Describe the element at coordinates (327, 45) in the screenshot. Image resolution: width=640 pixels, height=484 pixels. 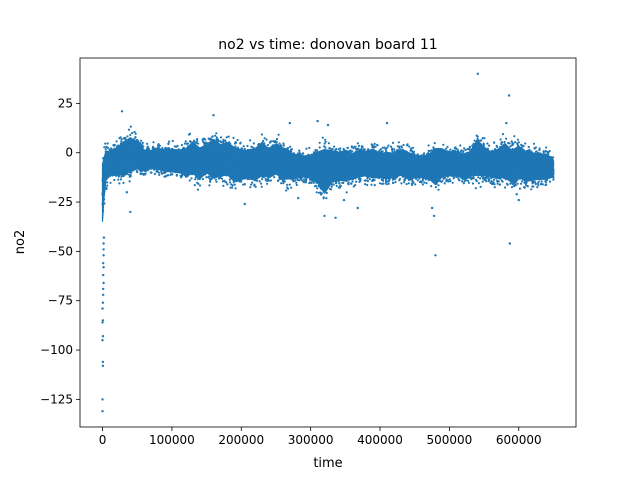
I see `chart-title: no2 vs time: donovan board 11` at that location.